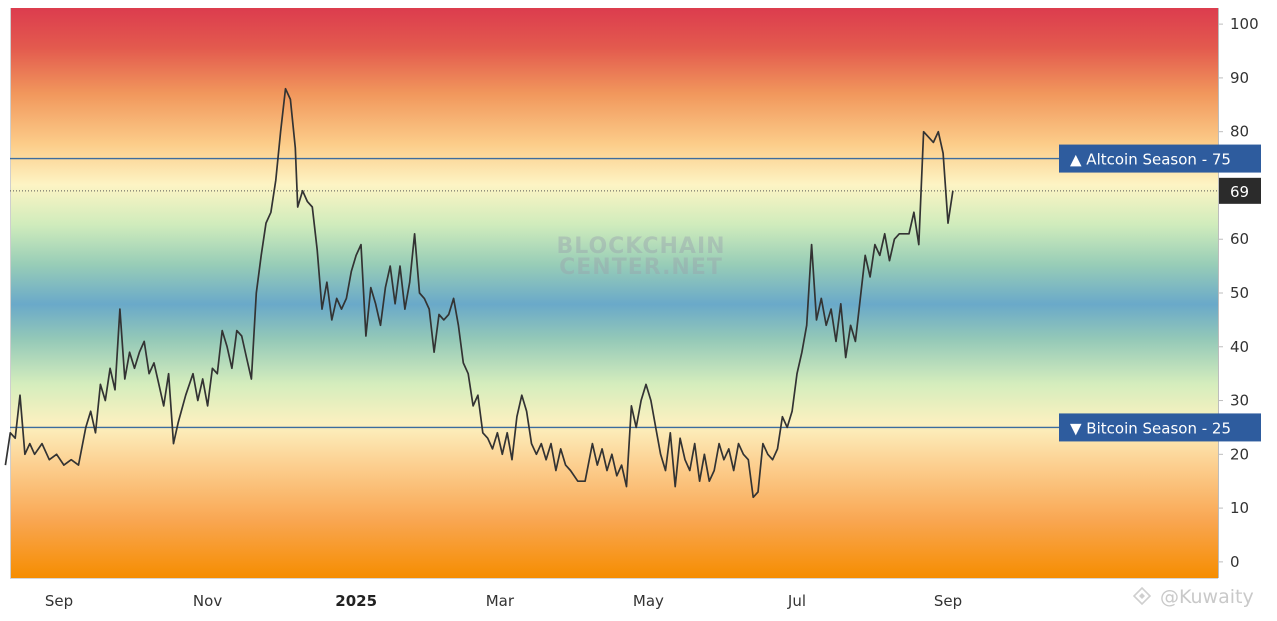  I want to click on x-tick-label: May, so click(648, 601).